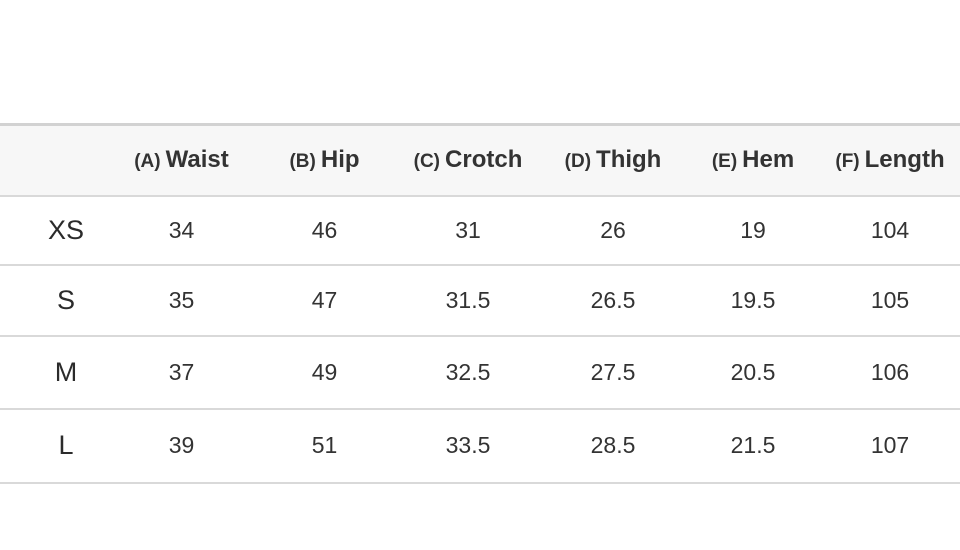  Describe the element at coordinates (468, 160) in the screenshot. I see `header-crotch: (C) Crotch` at that location.